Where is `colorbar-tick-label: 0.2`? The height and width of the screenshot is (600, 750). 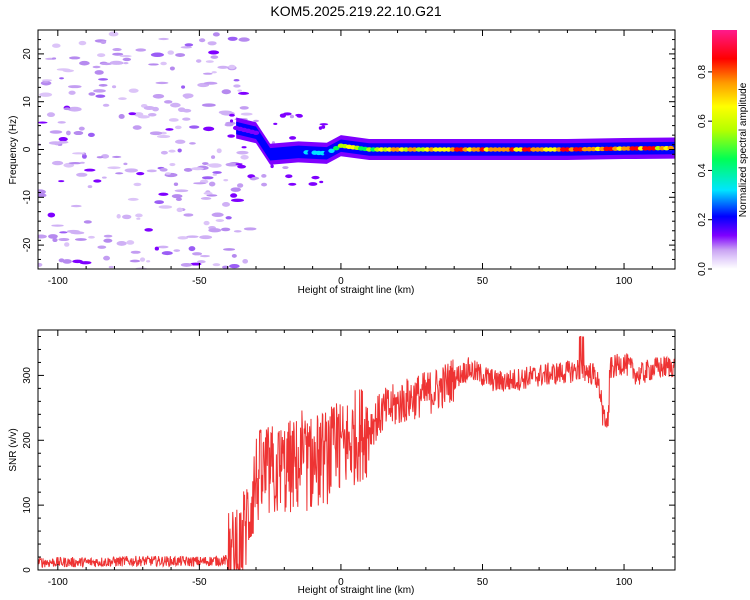
colorbar-tick-label: 0.2 is located at coordinates (702, 219).